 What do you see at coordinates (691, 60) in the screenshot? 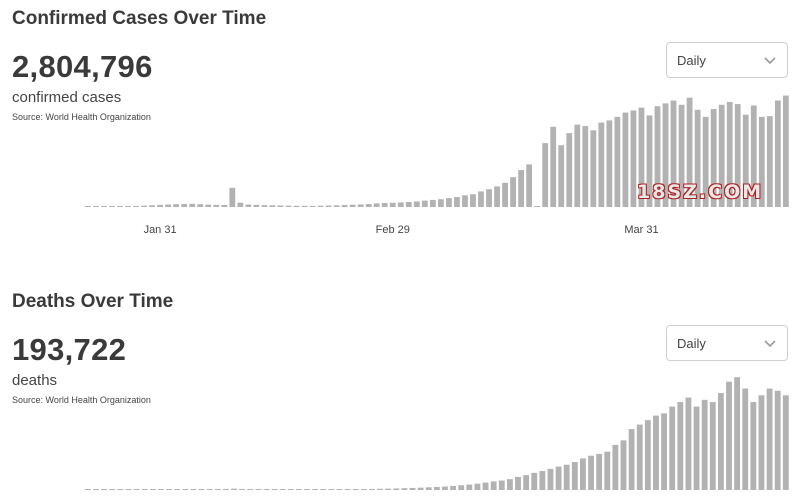
I see `cases-interval-selected: Daily` at bounding box center [691, 60].